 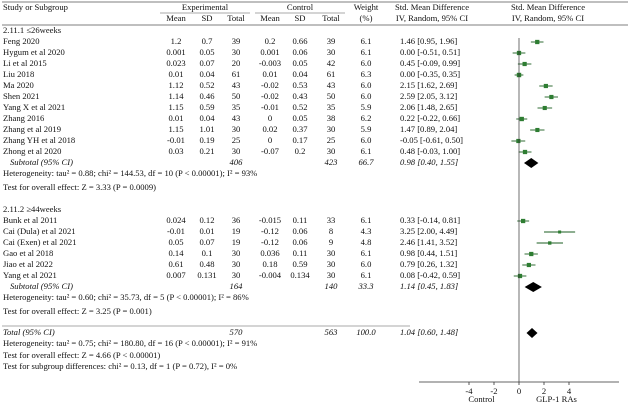 I want to click on study-cell: 43, so click(x=236, y=85).